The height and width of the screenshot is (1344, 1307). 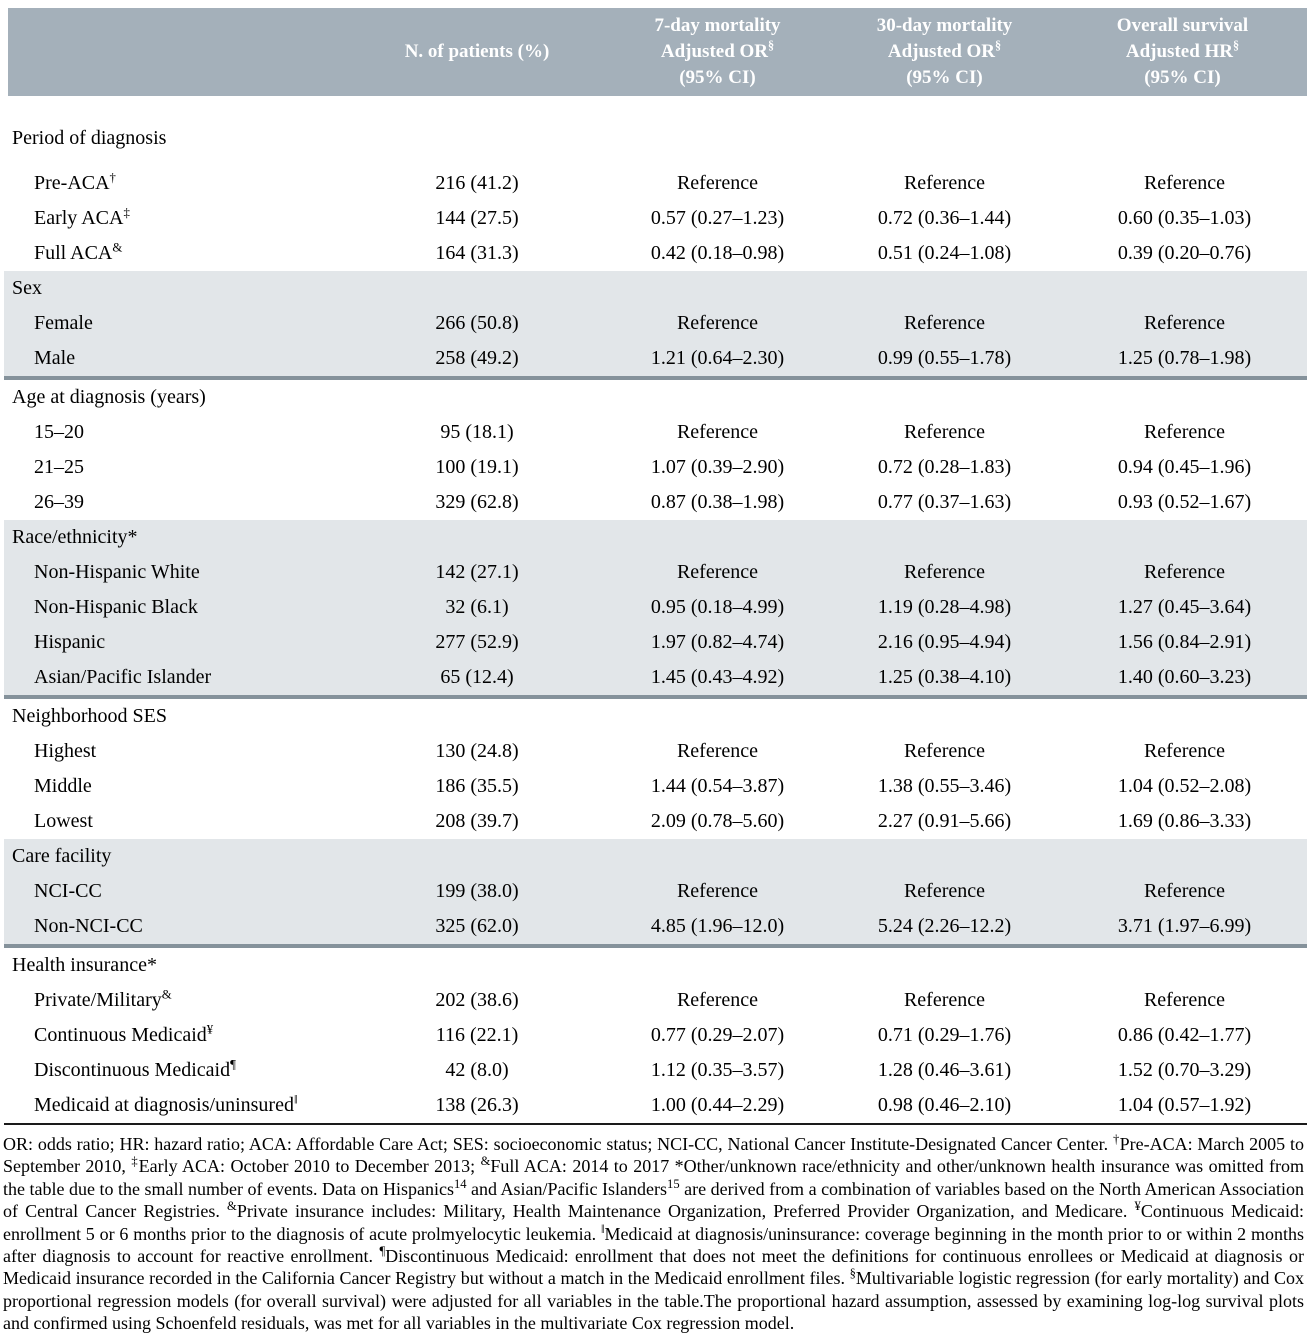 What do you see at coordinates (944, 1070) in the screenshot?
I see `cell-30day-or: 1.28 (0.46–3.61)` at bounding box center [944, 1070].